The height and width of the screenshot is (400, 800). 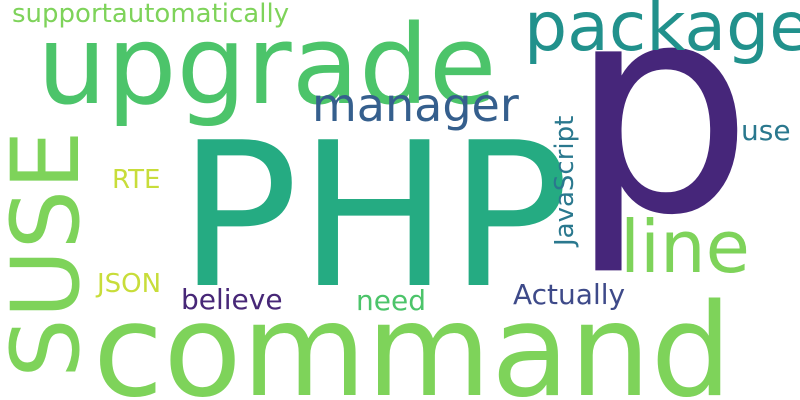 I want to click on word-believe: believe, so click(x=232, y=299).